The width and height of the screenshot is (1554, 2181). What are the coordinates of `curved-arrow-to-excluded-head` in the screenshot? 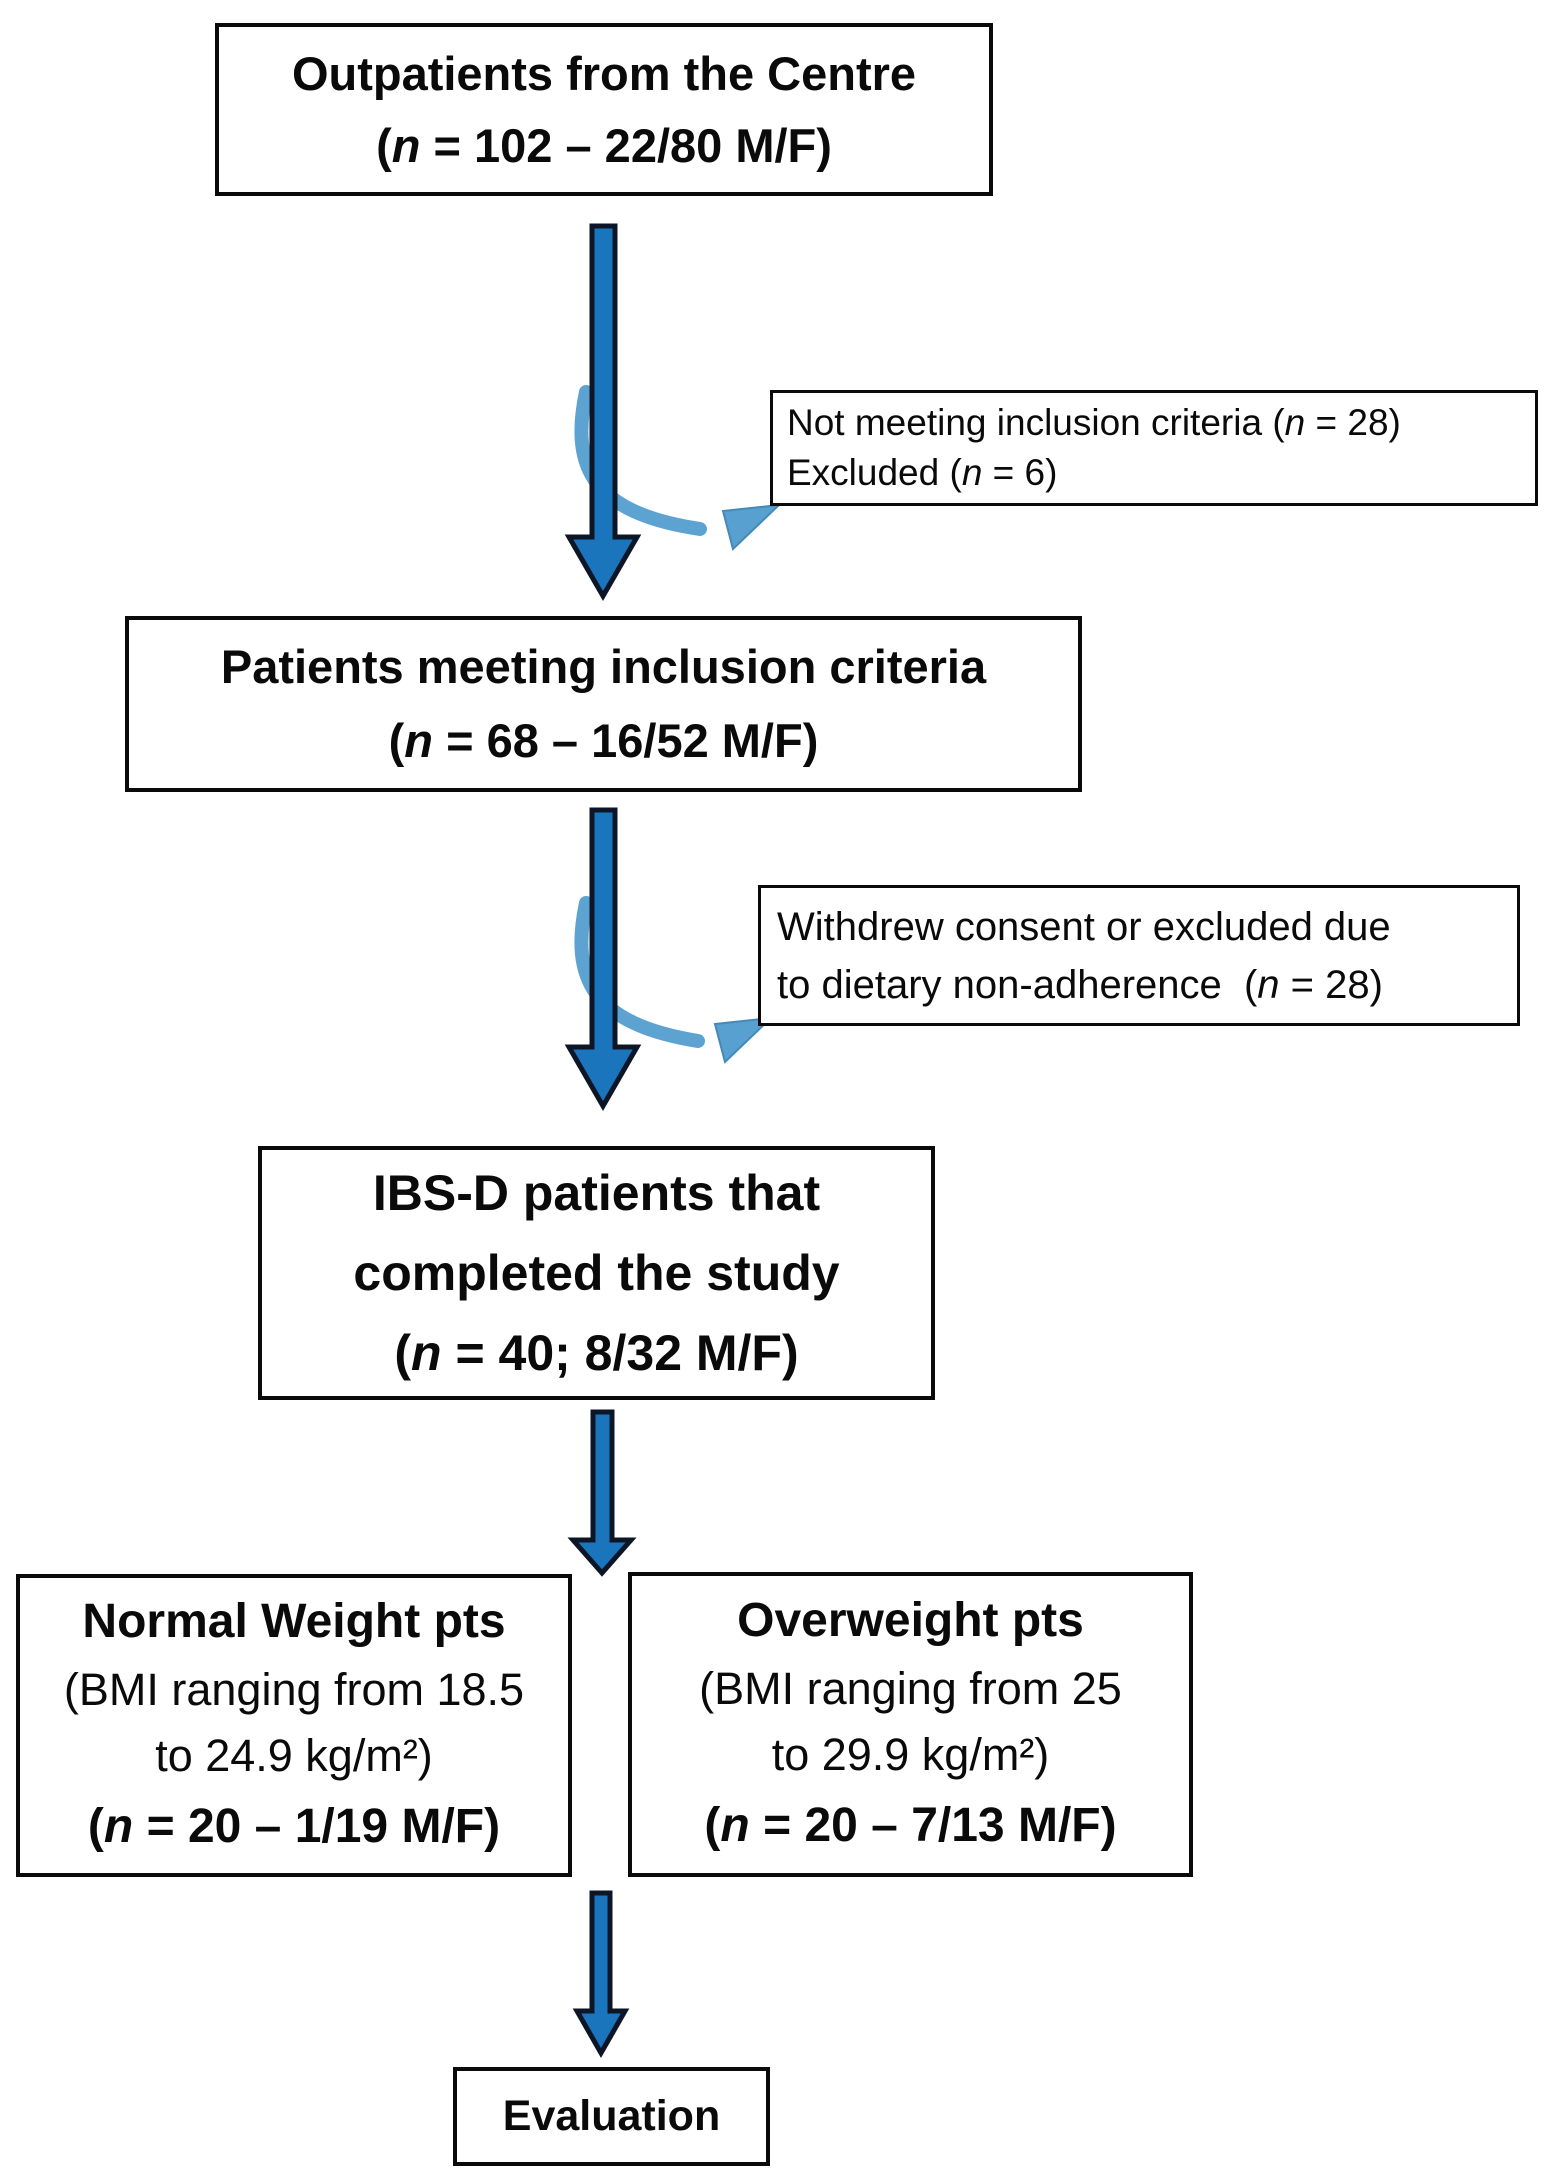 It's located at (751, 527).